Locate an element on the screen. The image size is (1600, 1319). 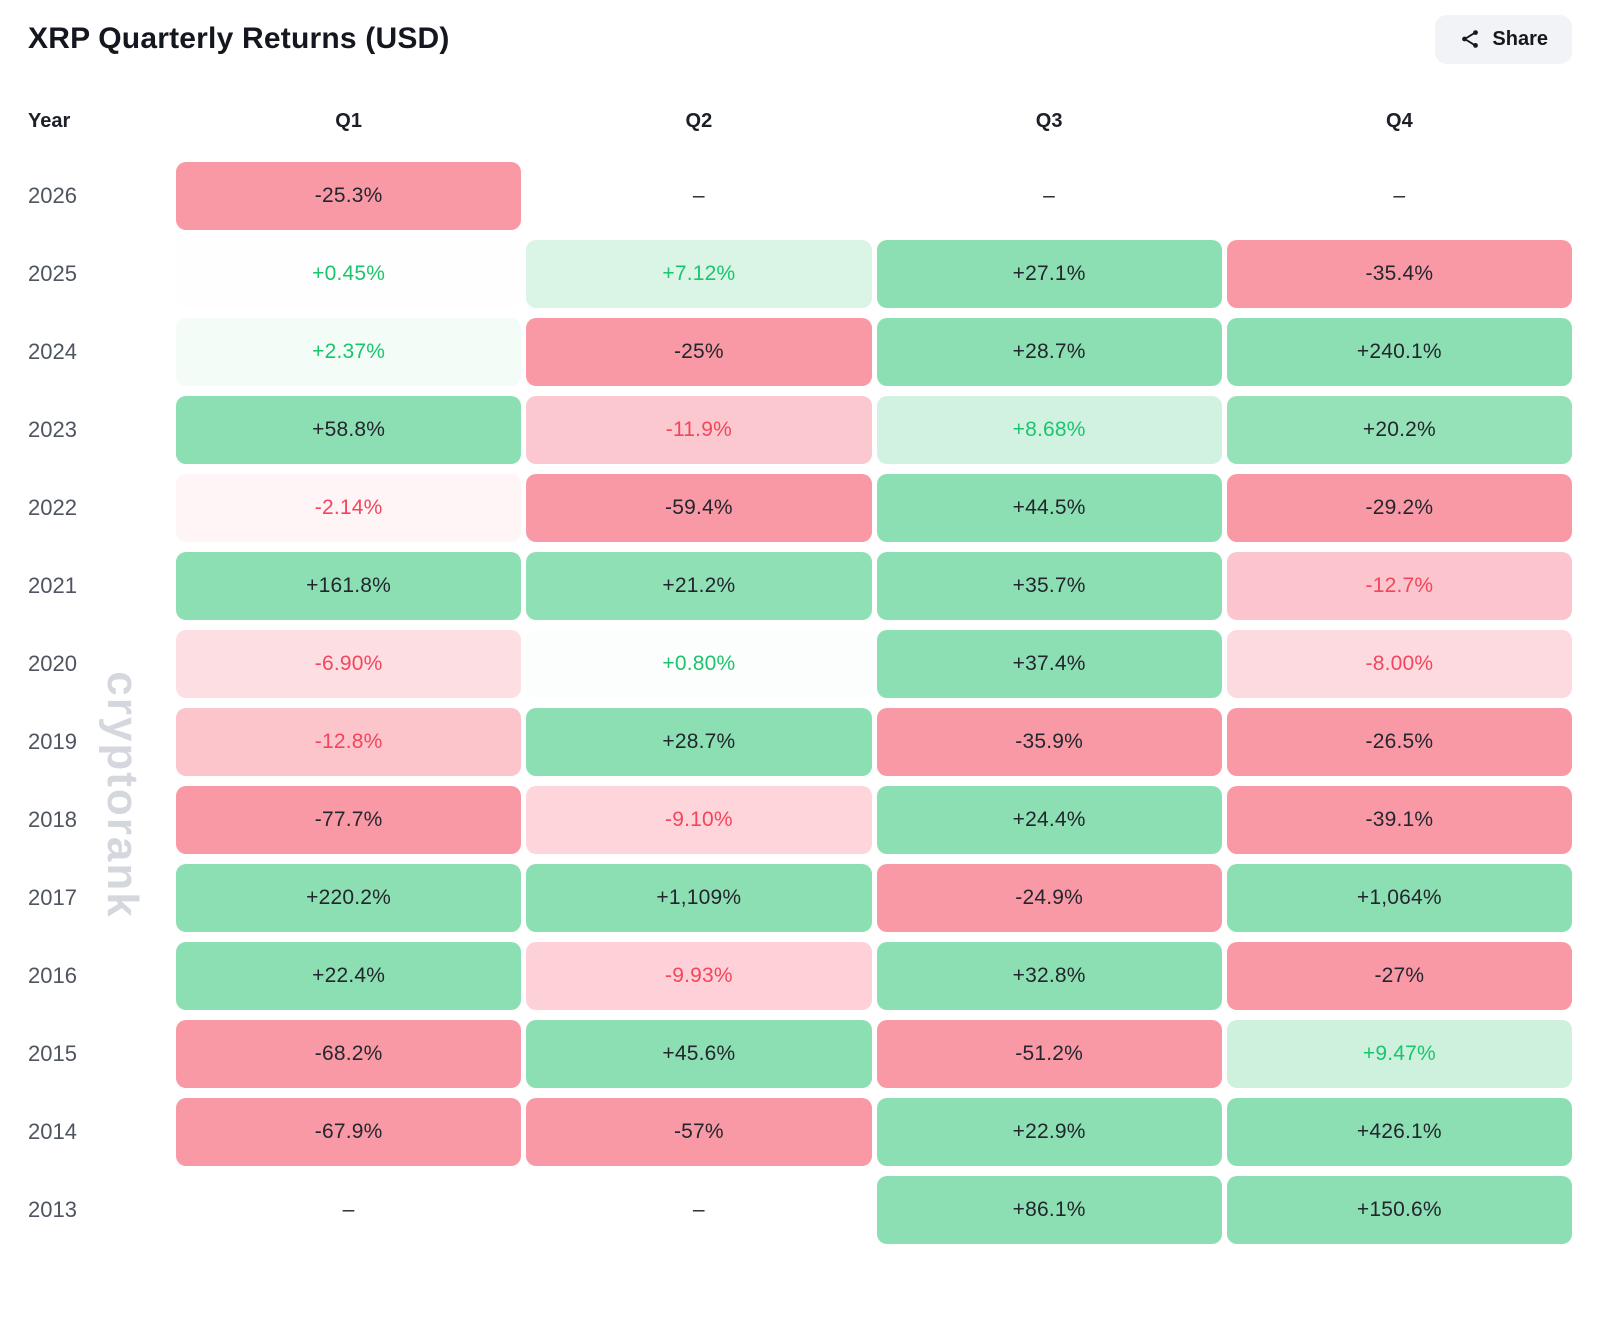
year-label: 2015 is located at coordinates (52, 1053).